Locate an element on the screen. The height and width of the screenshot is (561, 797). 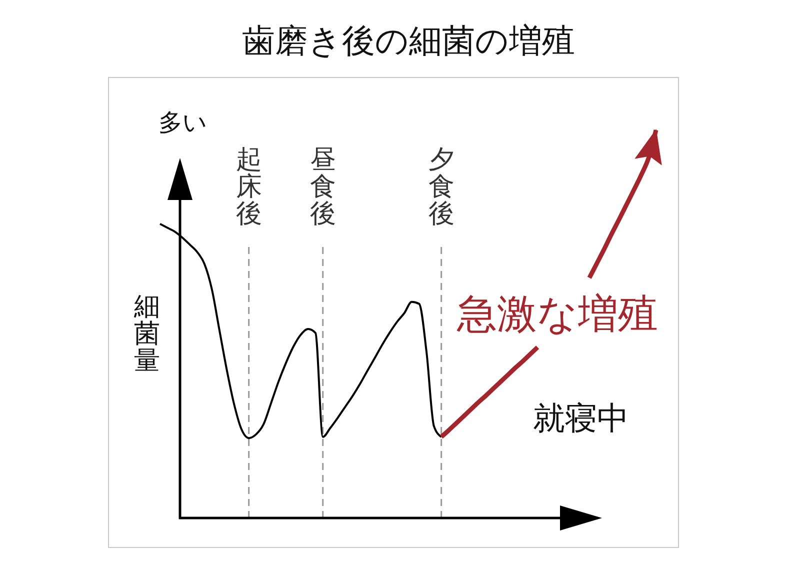
chart-title: 歯磨き後の細菌の増殖 is located at coordinates (408, 40).